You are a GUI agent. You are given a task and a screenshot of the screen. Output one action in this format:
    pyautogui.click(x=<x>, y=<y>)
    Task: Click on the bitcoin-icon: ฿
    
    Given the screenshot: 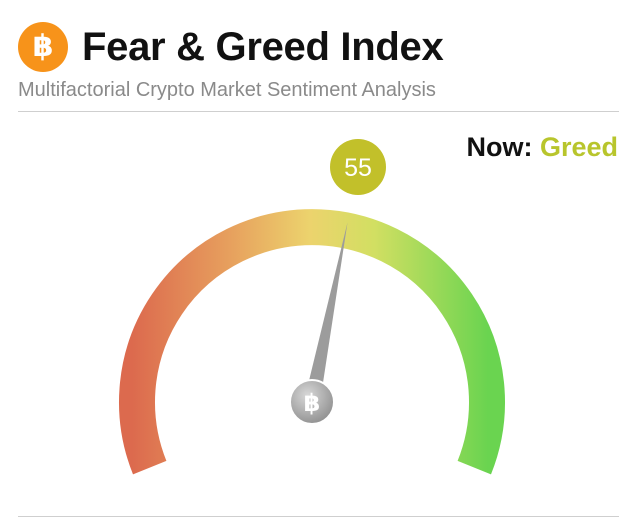 What is the action you would take?
    pyautogui.click(x=43, y=47)
    